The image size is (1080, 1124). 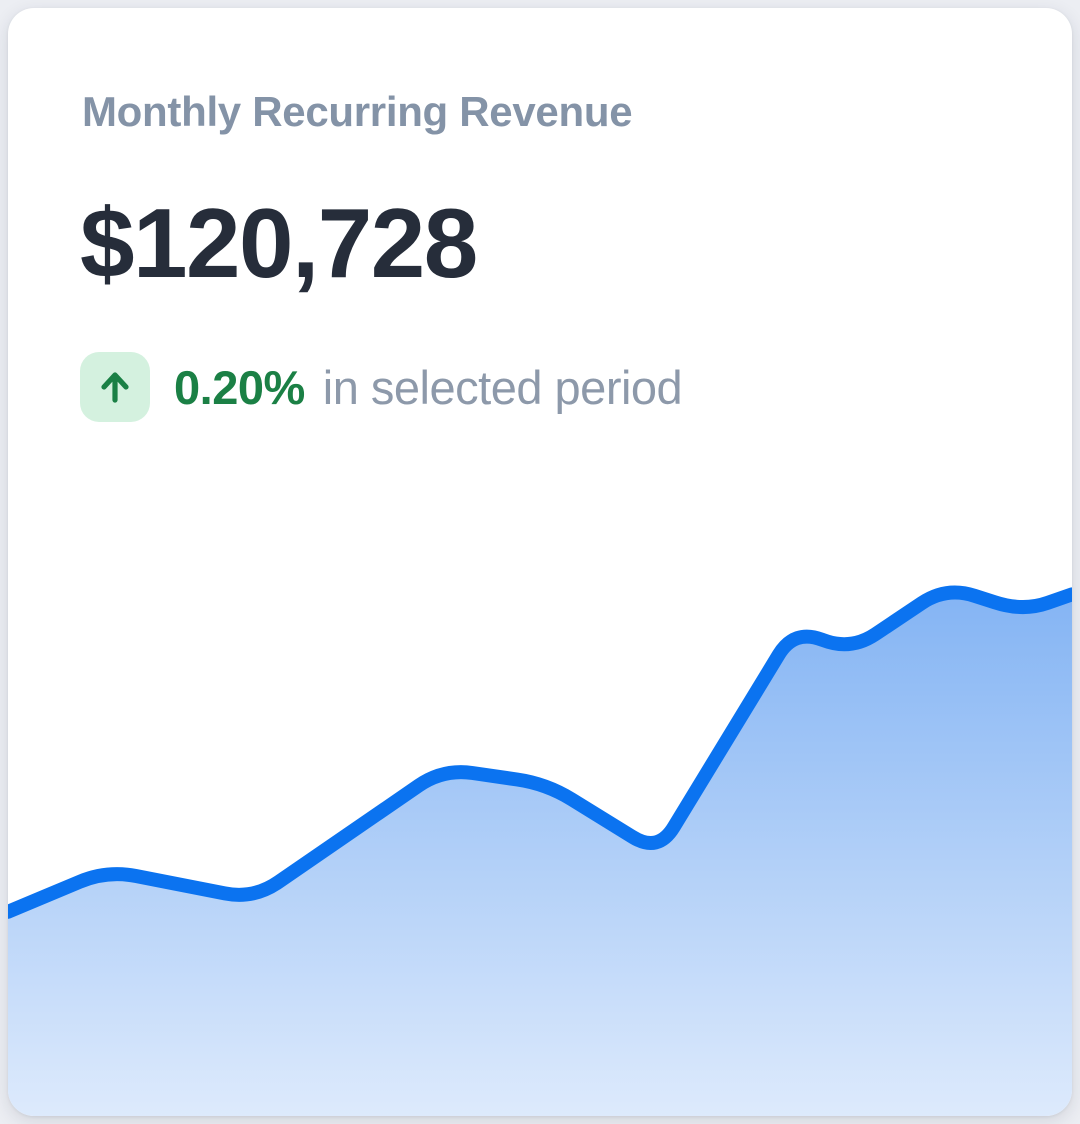 I want to click on card-title: Monthly Recurring Revenue, so click(x=357, y=111).